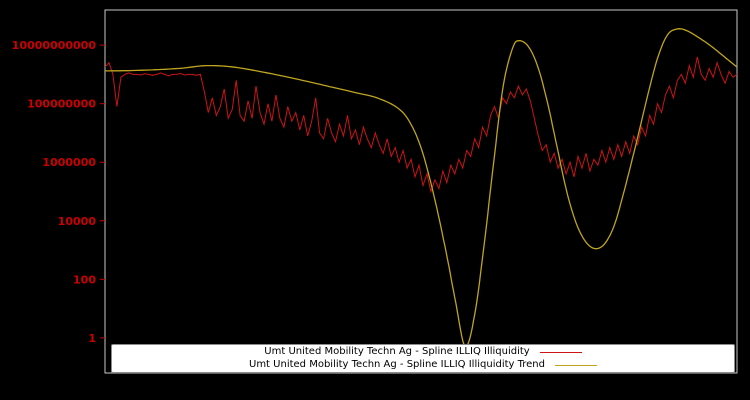 The height and width of the screenshot is (400, 750). Describe the element at coordinates (560, 352) in the screenshot. I see `legend-line-swatch-illiquidity` at that location.